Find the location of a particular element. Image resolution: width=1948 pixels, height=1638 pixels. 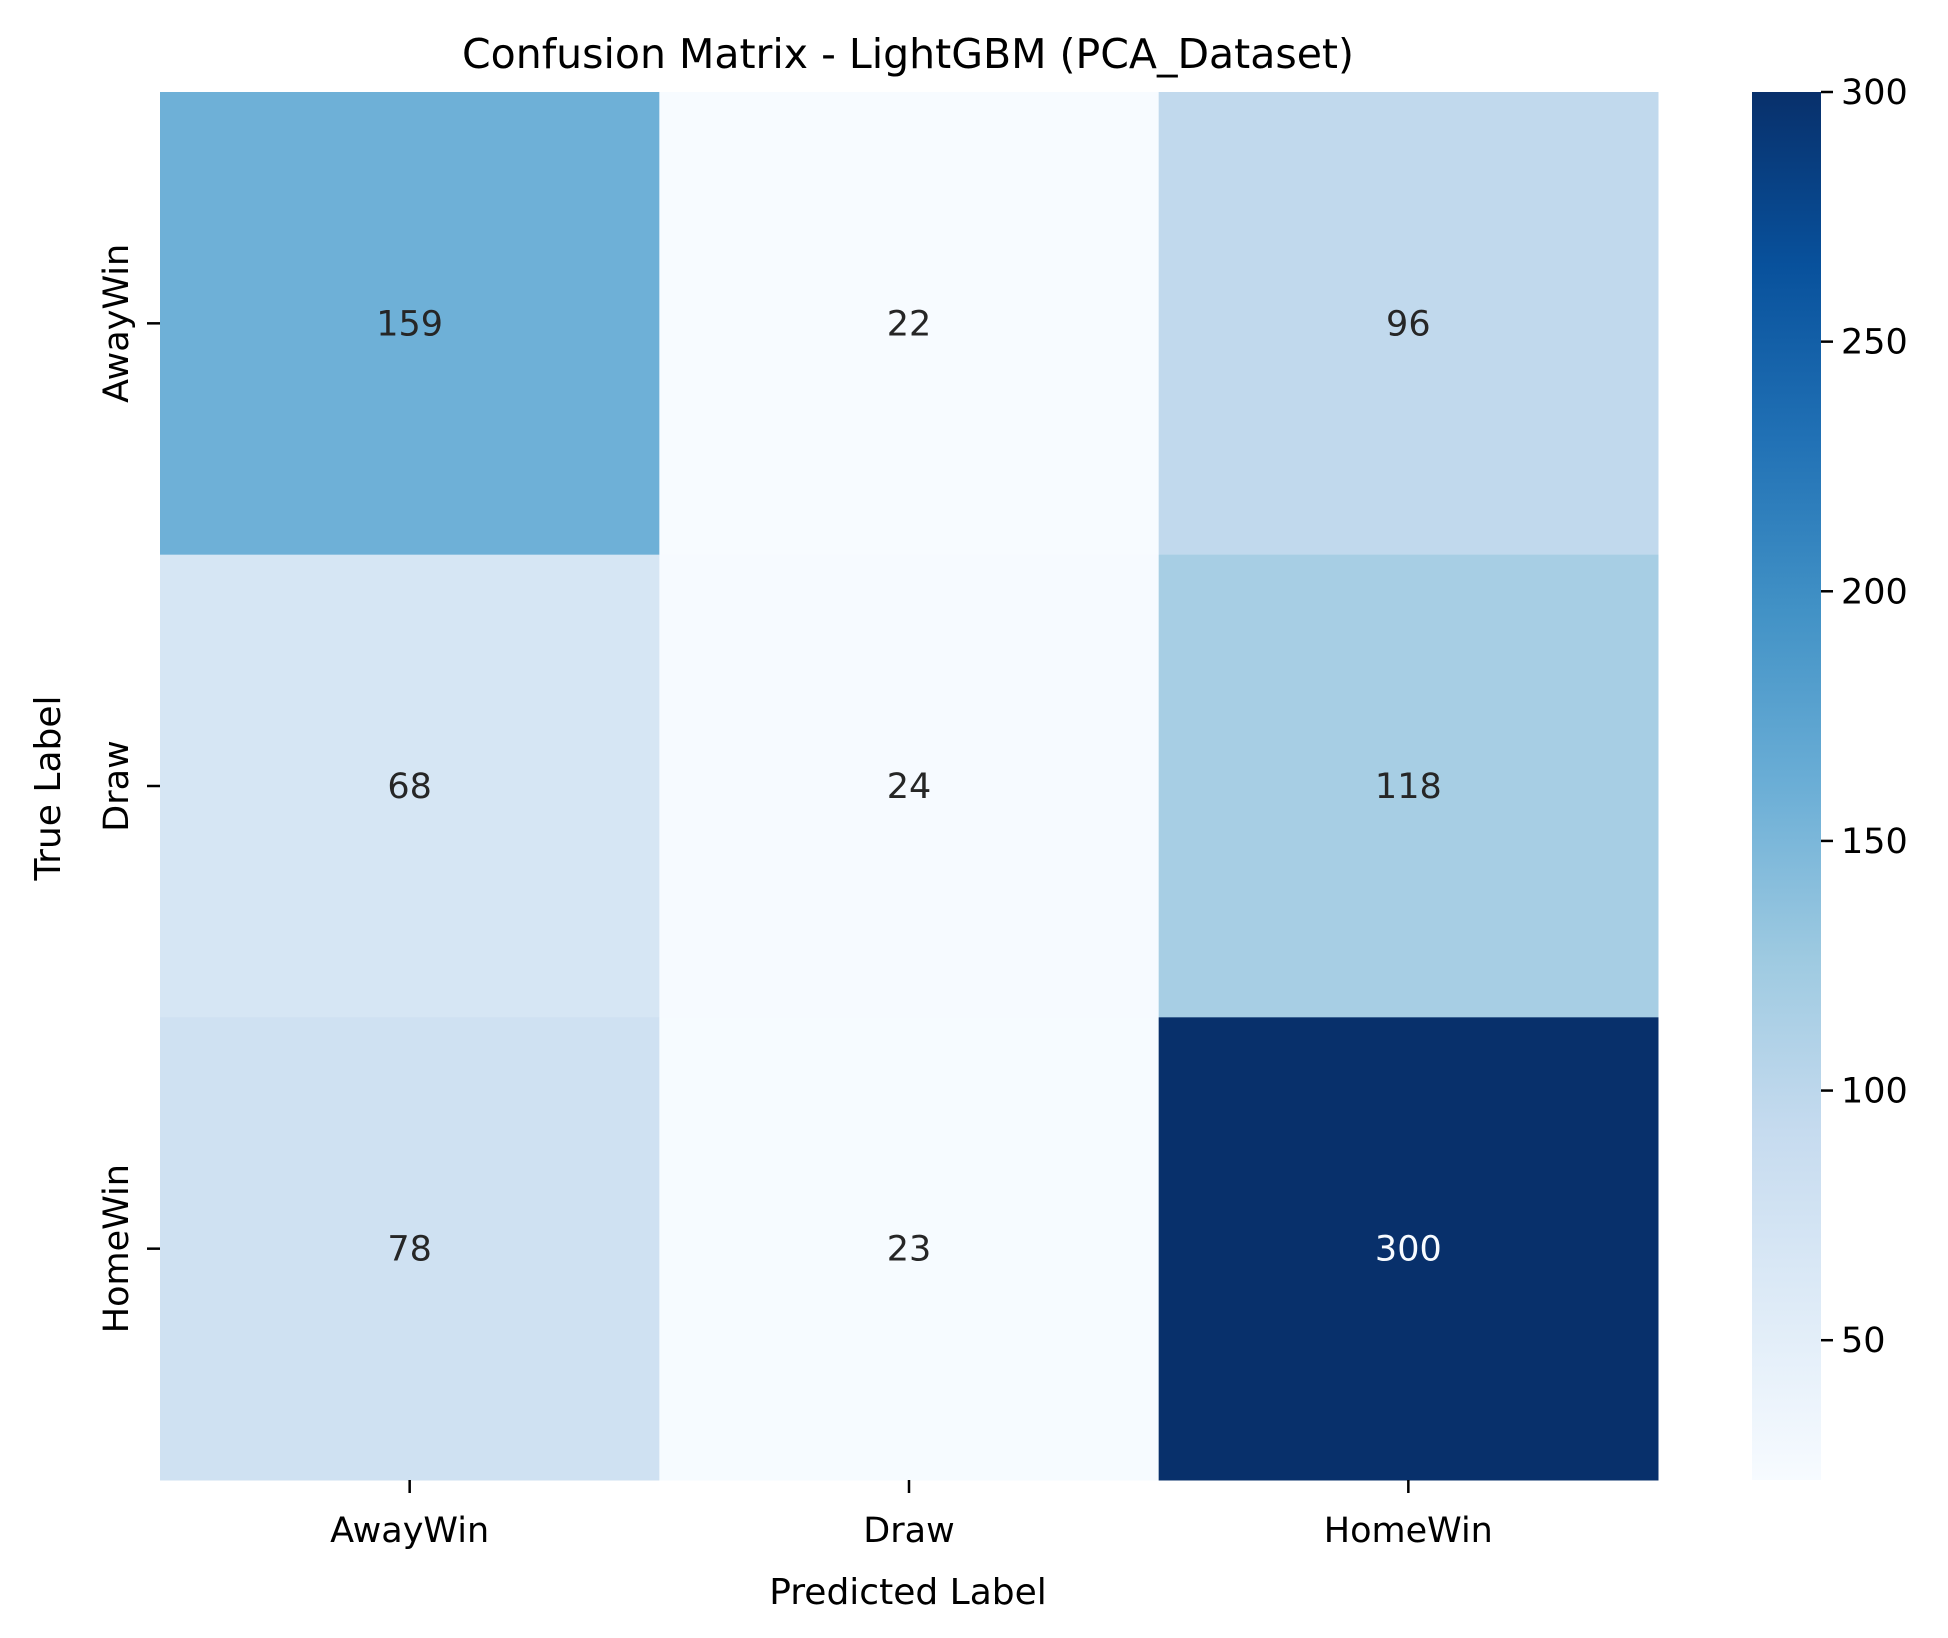

x-axis-ticks: AwayWin Draw HomeWin is located at coordinates (911, 1515).